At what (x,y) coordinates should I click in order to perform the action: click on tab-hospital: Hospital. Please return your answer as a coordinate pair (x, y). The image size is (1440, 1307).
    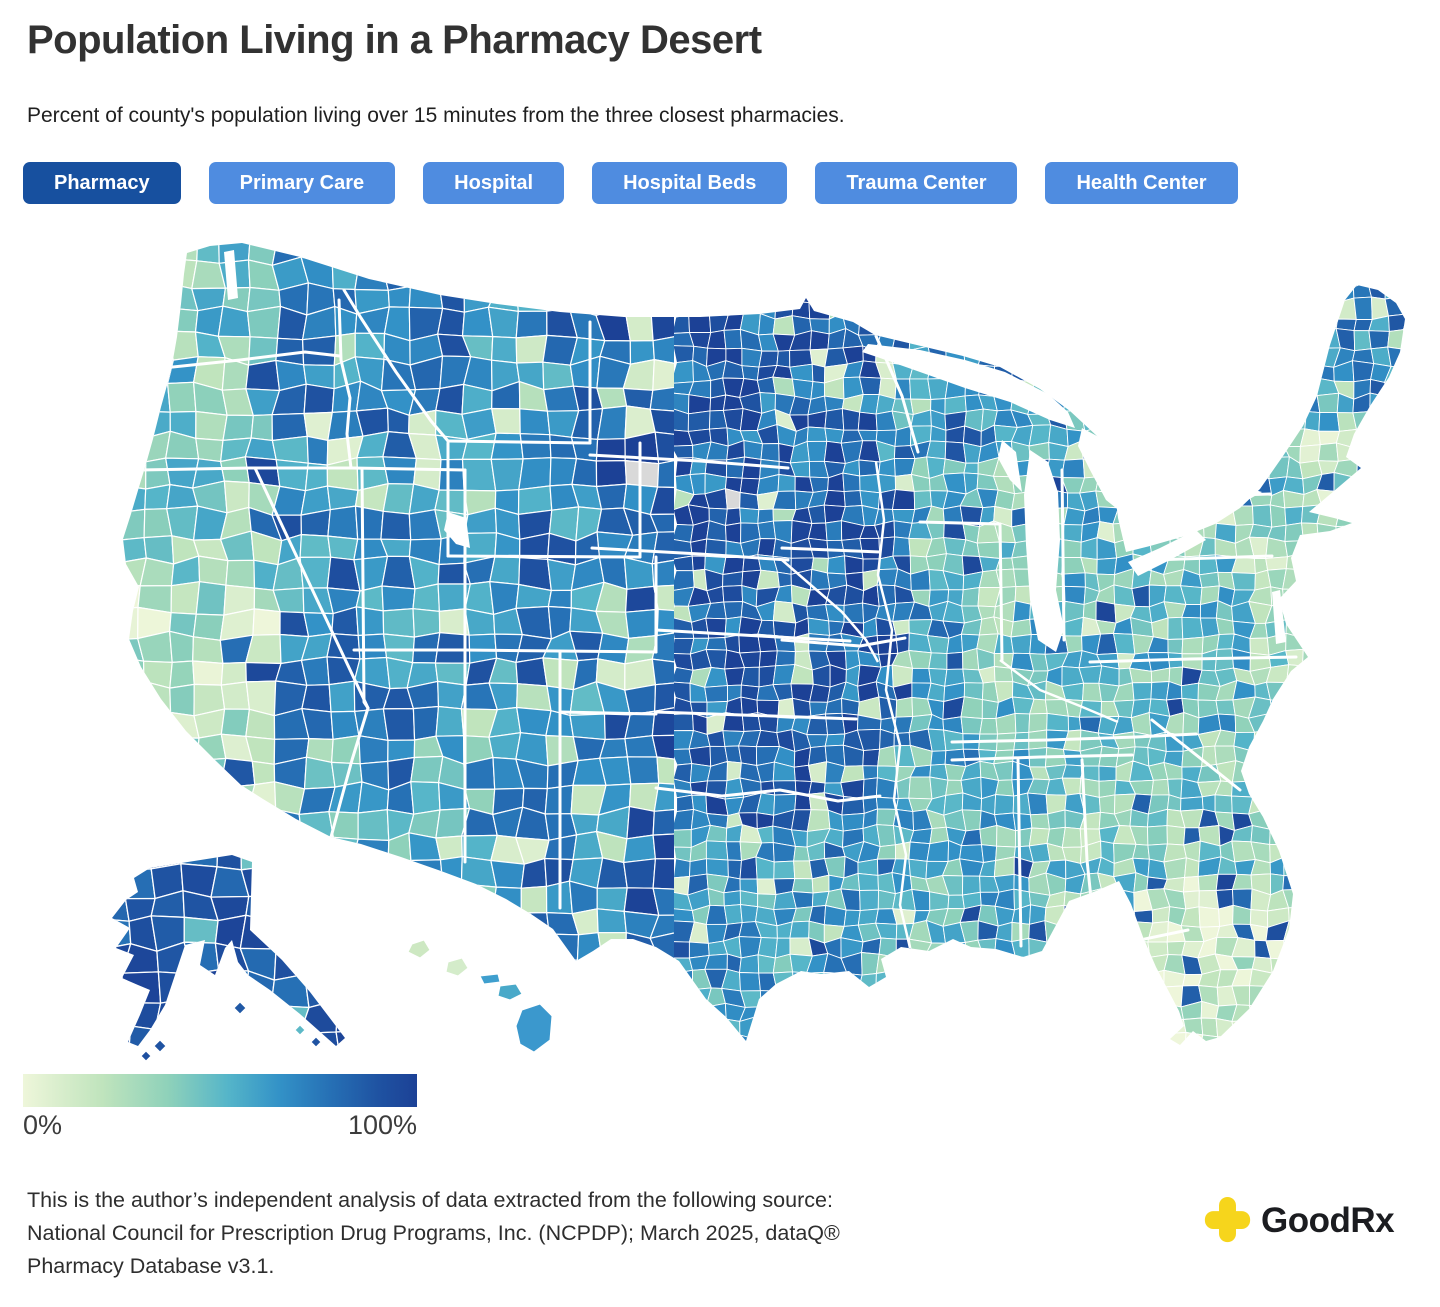
    Looking at the image, I should click on (494, 183).